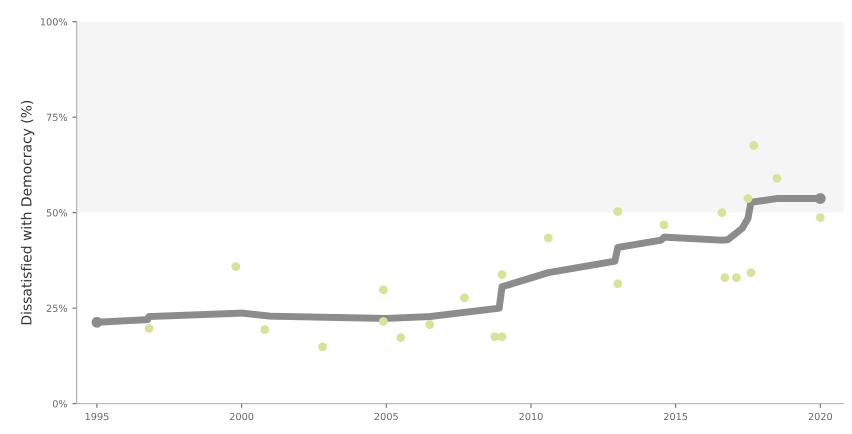  Describe the element at coordinates (386, 416) in the screenshot. I see `x-tick-label: 2005` at that location.